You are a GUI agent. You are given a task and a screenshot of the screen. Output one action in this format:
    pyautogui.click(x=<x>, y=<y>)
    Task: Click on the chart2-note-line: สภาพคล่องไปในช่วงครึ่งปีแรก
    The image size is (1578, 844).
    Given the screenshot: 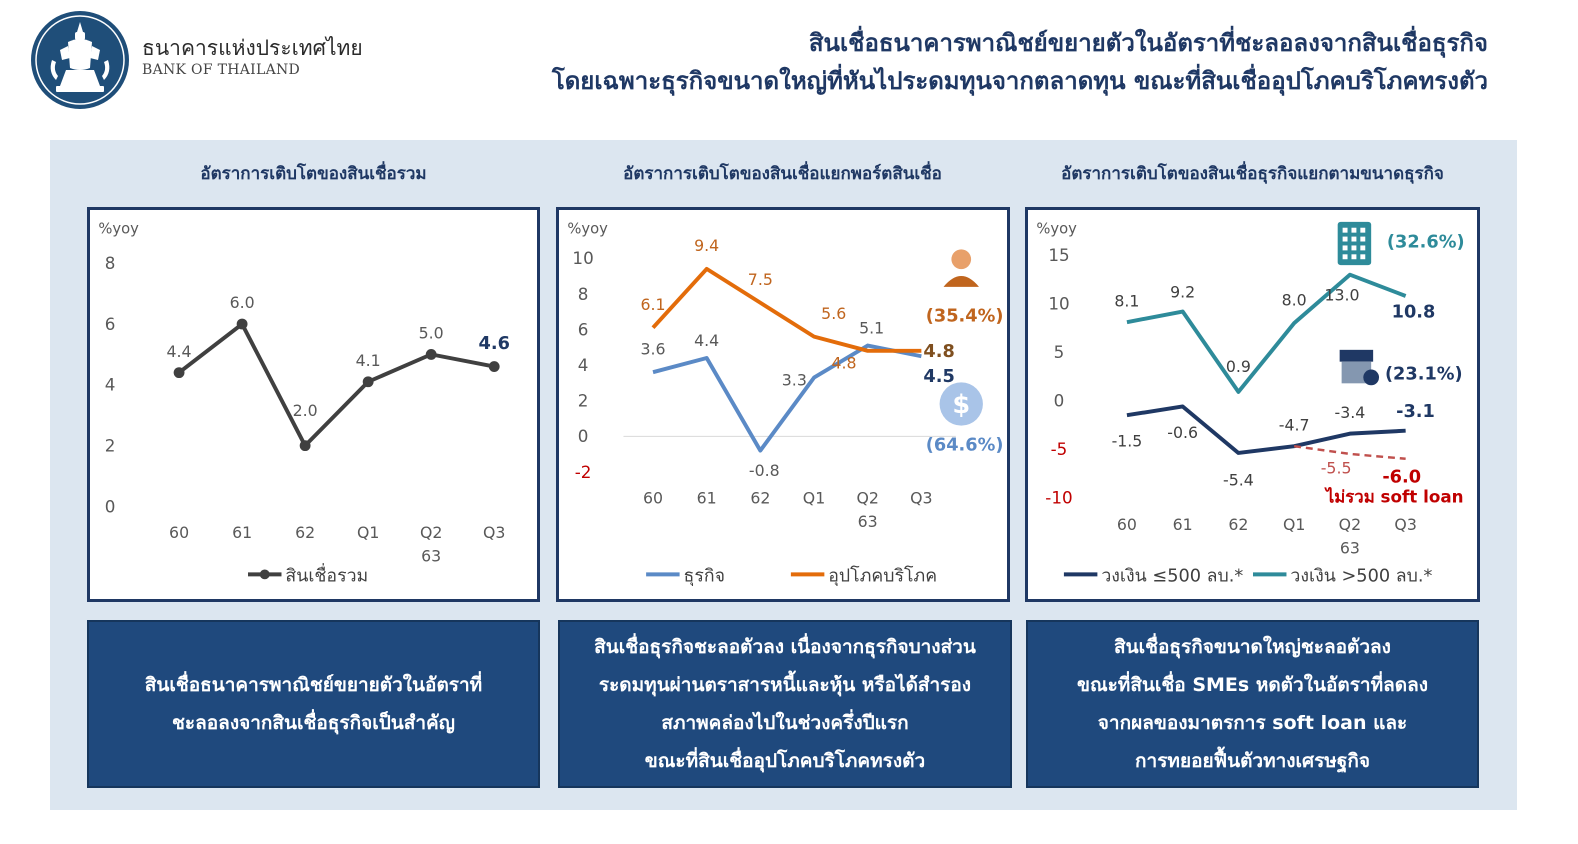 What is the action you would take?
    pyautogui.click(x=785, y=723)
    